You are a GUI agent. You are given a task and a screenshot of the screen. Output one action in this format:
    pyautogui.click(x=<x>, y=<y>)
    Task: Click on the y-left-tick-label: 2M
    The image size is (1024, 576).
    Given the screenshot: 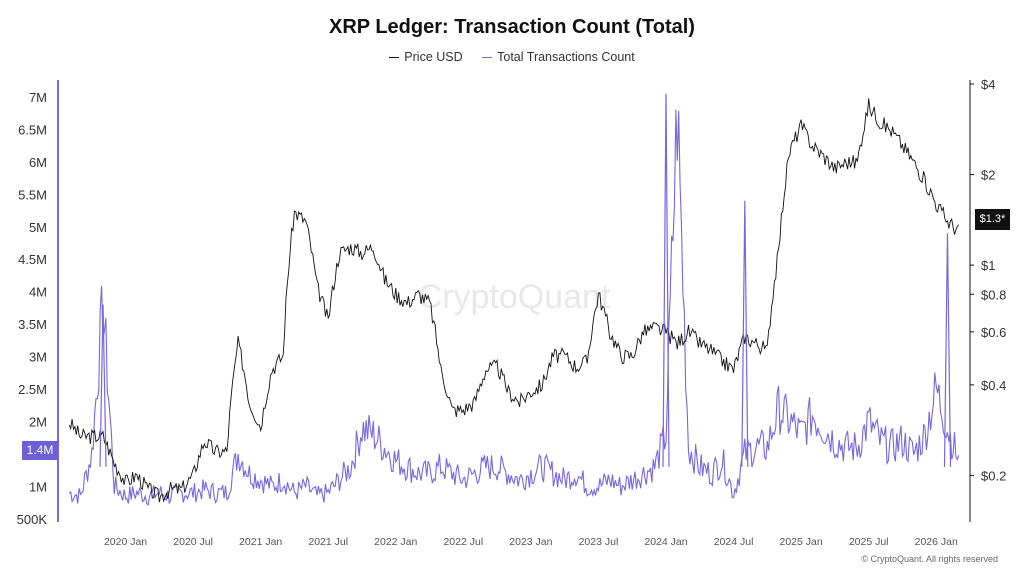 What is the action you would take?
    pyautogui.click(x=38, y=421)
    